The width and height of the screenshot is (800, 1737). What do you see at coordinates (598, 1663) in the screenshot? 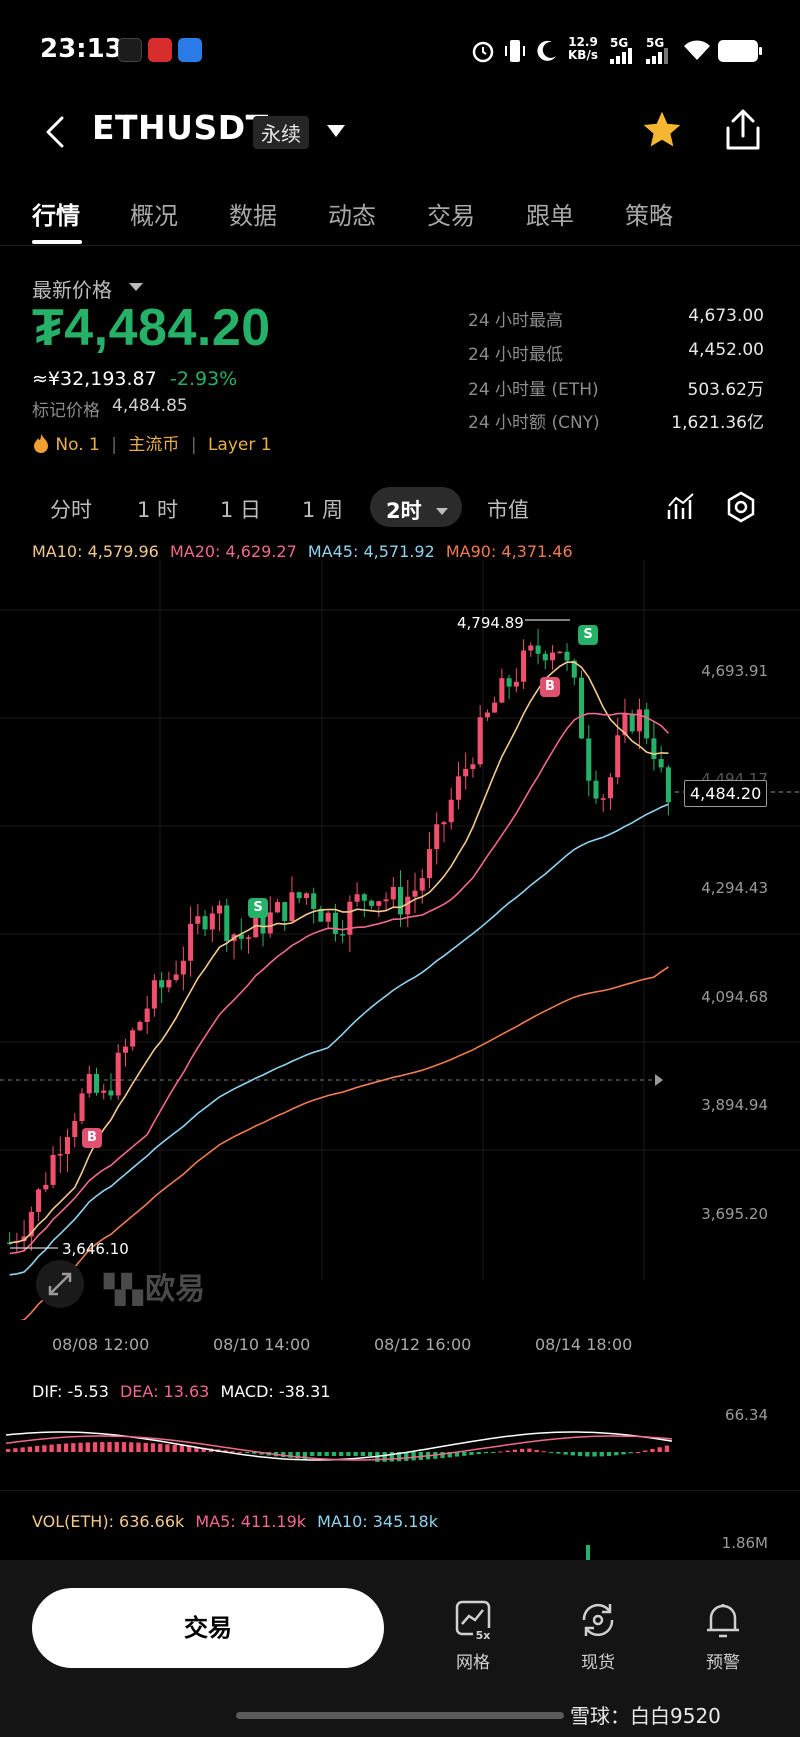
I see `spot-label: 现货` at bounding box center [598, 1663].